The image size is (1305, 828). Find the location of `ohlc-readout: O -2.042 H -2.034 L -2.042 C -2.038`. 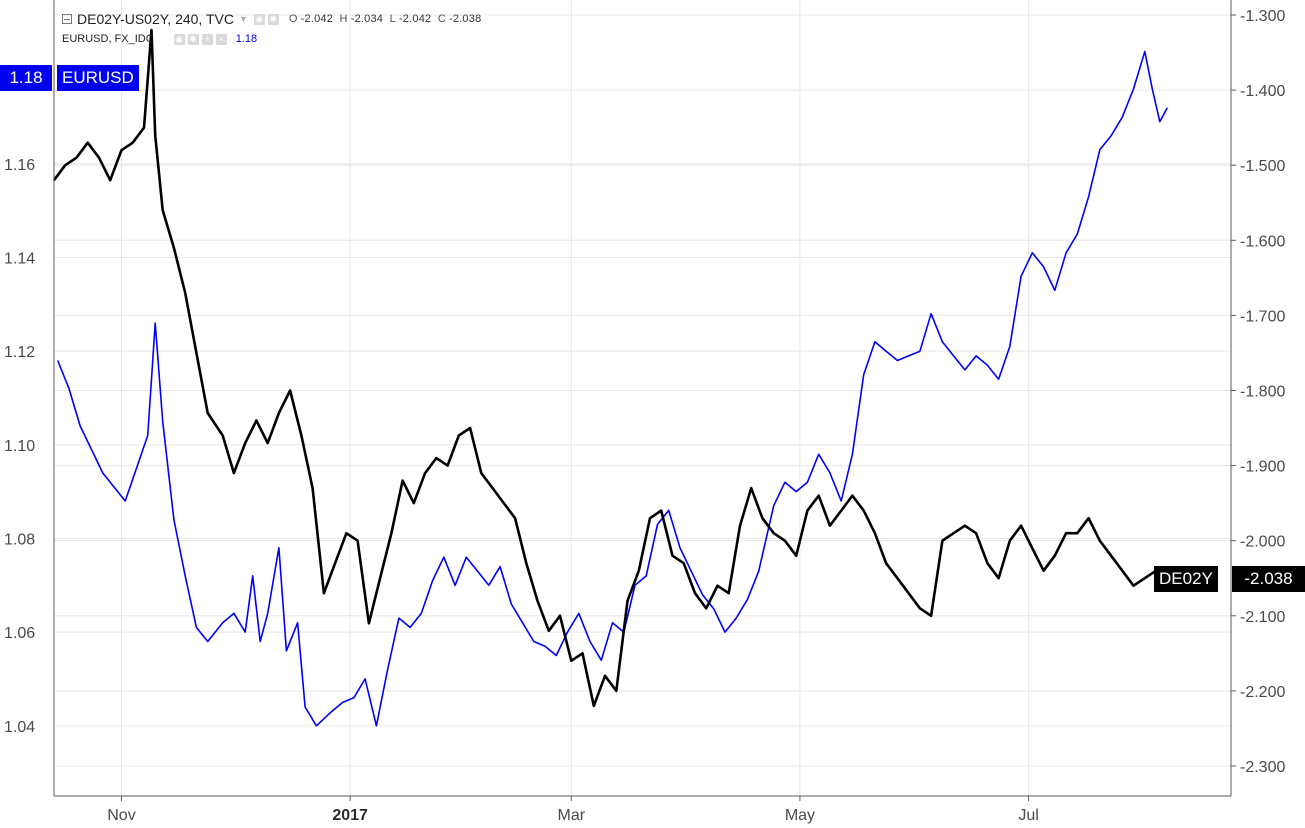

ohlc-readout: O -2.042 H -2.034 L -2.042 C -2.038 is located at coordinates (385, 19).